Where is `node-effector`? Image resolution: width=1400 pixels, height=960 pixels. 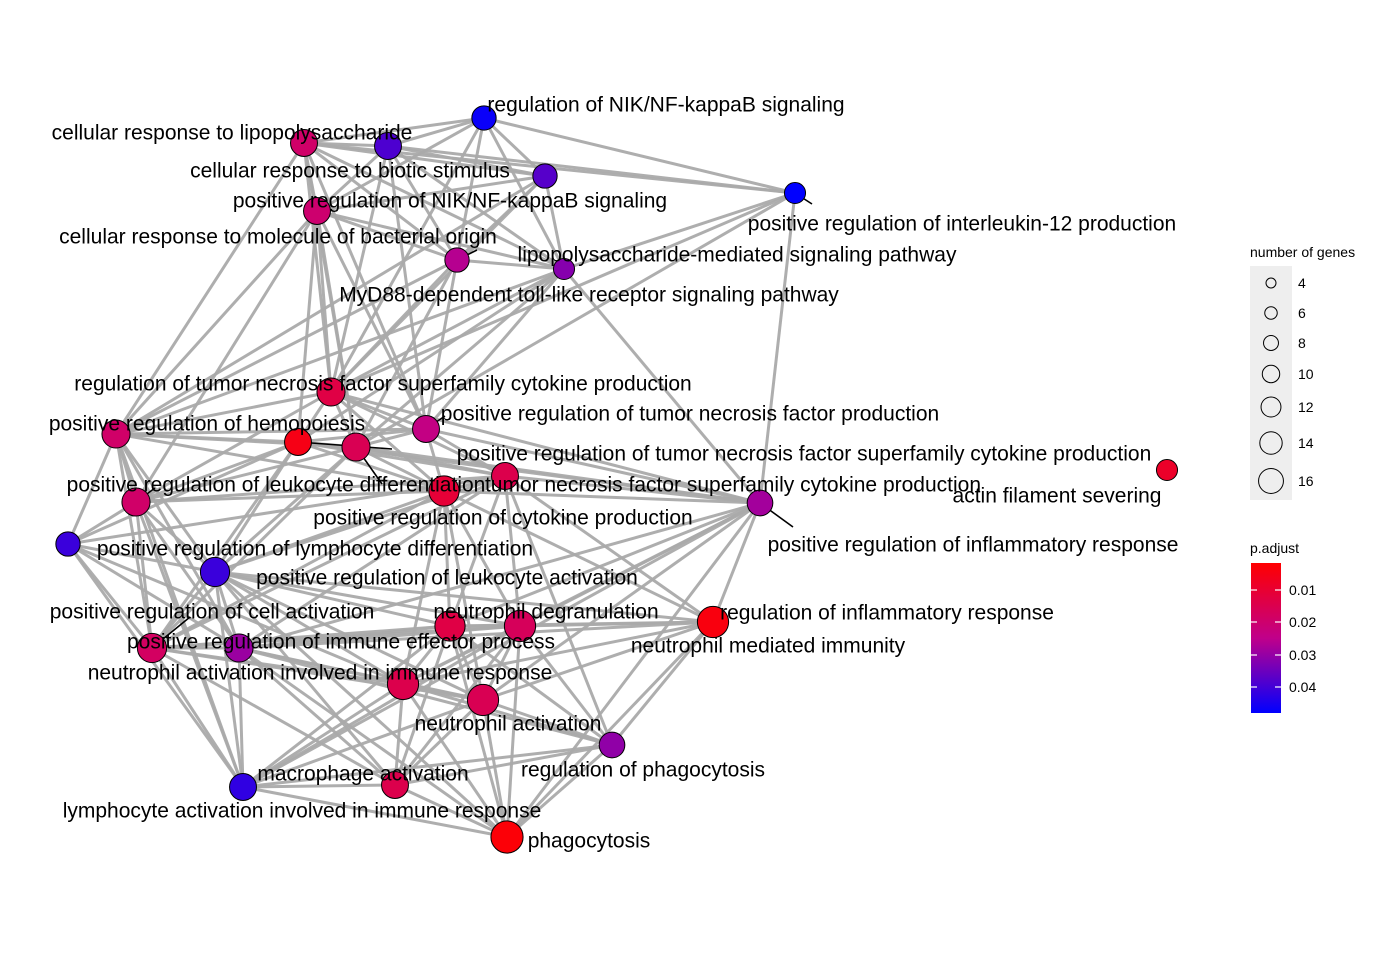
node-effector is located at coordinates (239, 648).